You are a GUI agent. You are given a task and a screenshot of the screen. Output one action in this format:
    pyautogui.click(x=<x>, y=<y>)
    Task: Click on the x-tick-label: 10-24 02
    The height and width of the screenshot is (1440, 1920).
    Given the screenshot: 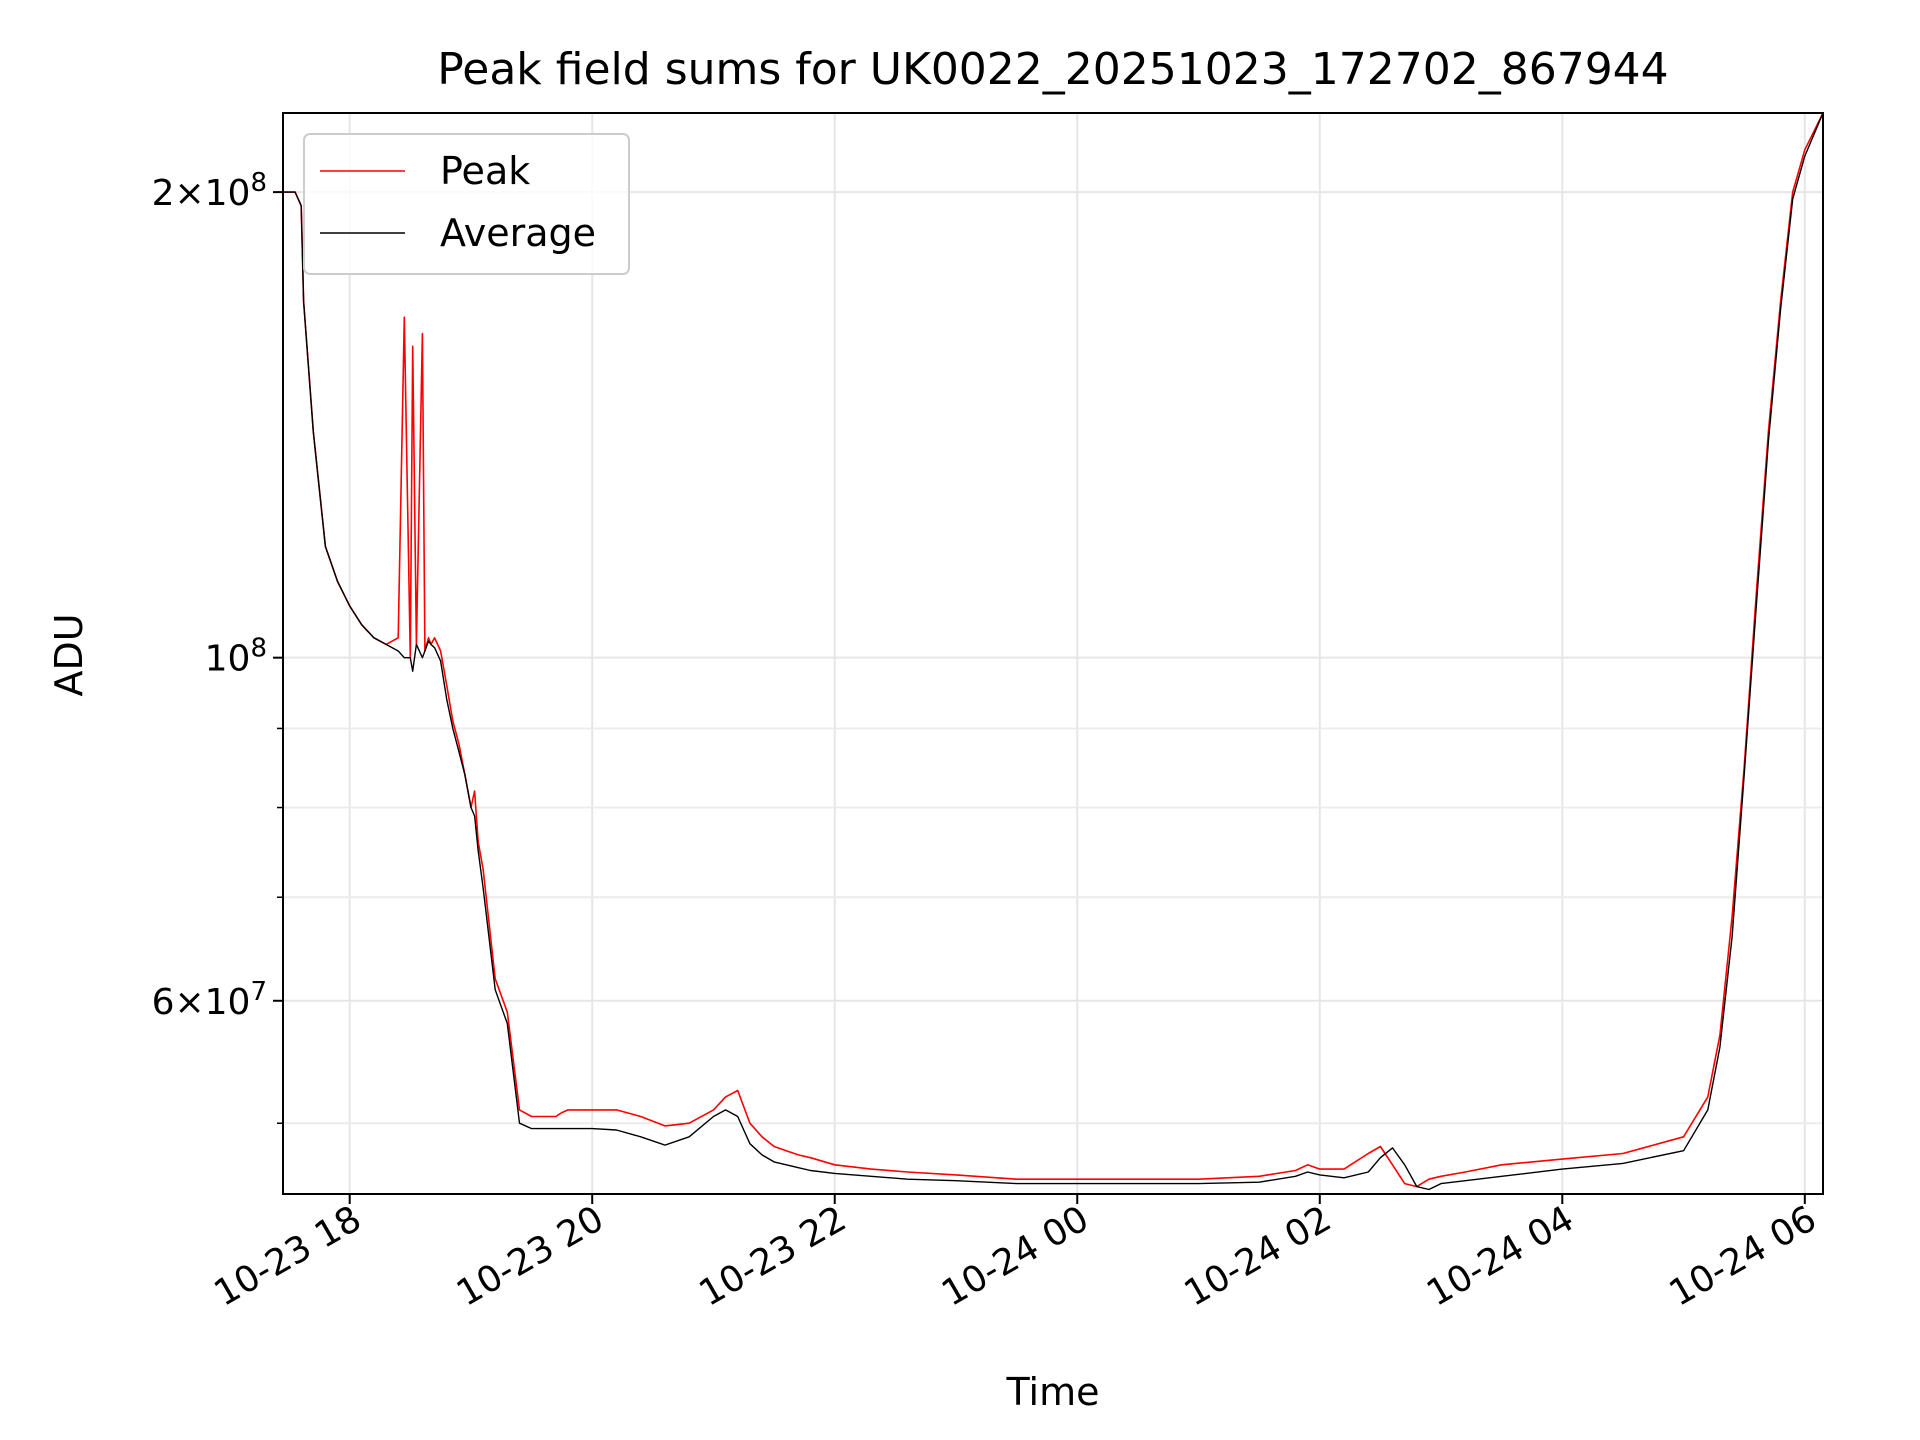 What is the action you would take?
    pyautogui.click(x=1258, y=1256)
    